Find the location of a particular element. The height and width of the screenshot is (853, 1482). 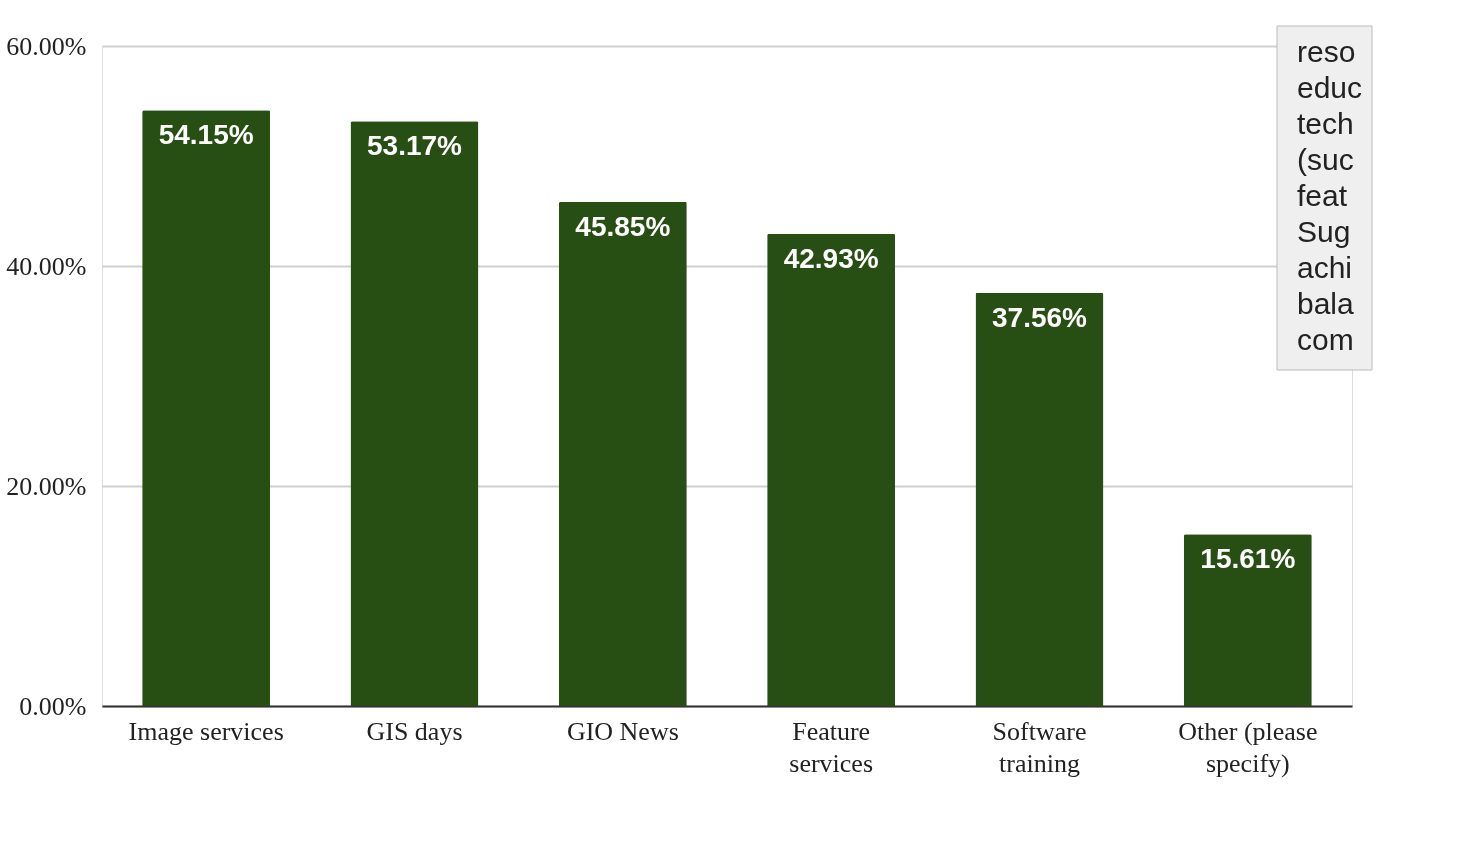

x-tick-label: GIS days is located at coordinates (414, 731).